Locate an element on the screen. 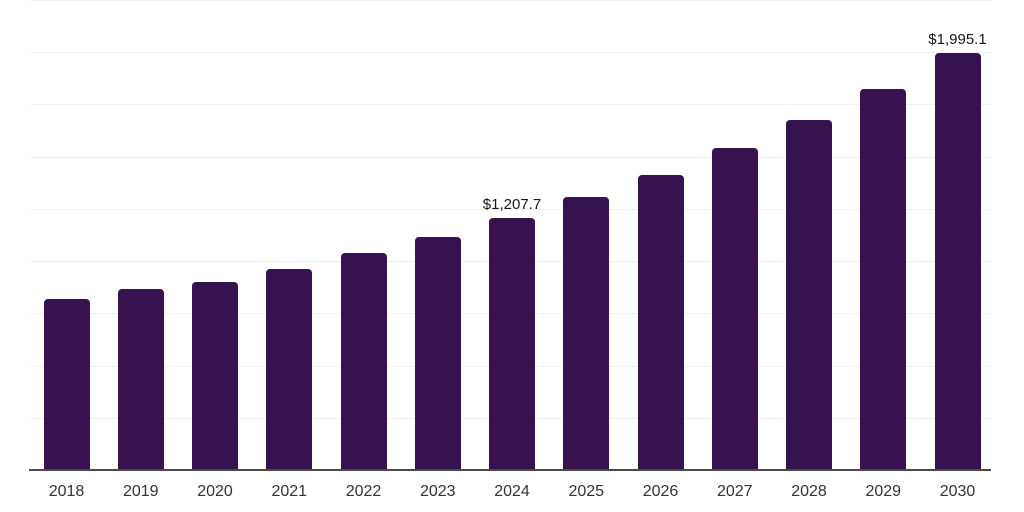 The image size is (1024, 512). x-tick-label-2020: 2020 is located at coordinates (215, 491).